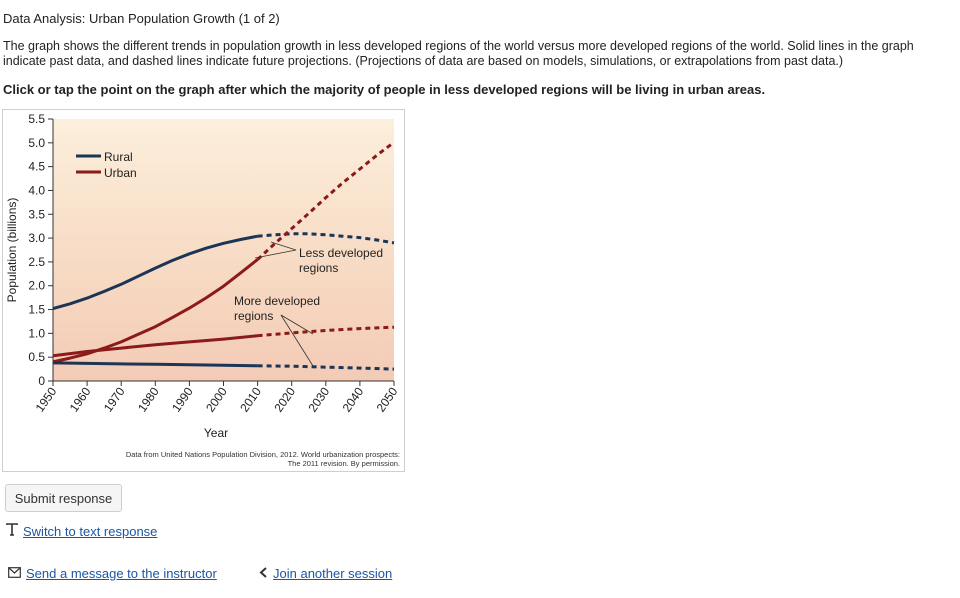 The image size is (960, 598). Describe the element at coordinates (46, 399) in the screenshot. I see `x-tick-label: 1950` at that location.